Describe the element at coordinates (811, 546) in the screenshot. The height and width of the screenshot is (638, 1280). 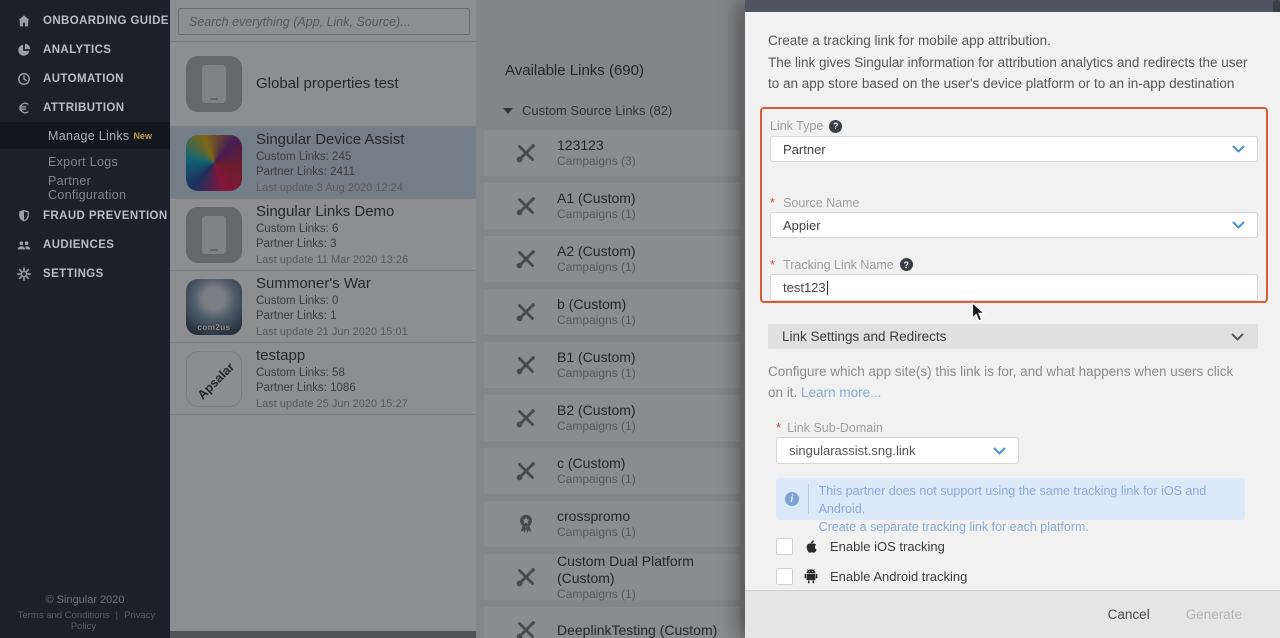
I see `apple-icon` at that location.